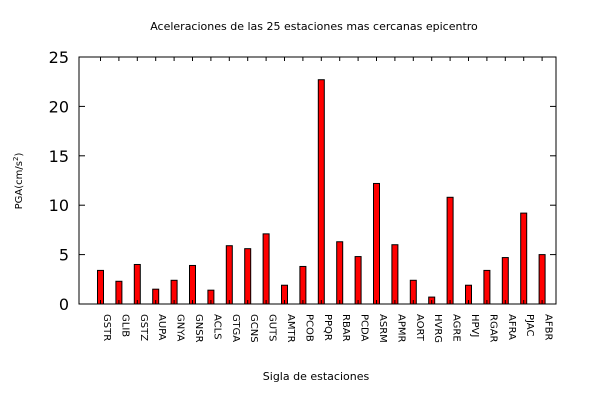 The width and height of the screenshot is (590, 400). What do you see at coordinates (229, 275) in the screenshot?
I see `bar-gtga` at bounding box center [229, 275].